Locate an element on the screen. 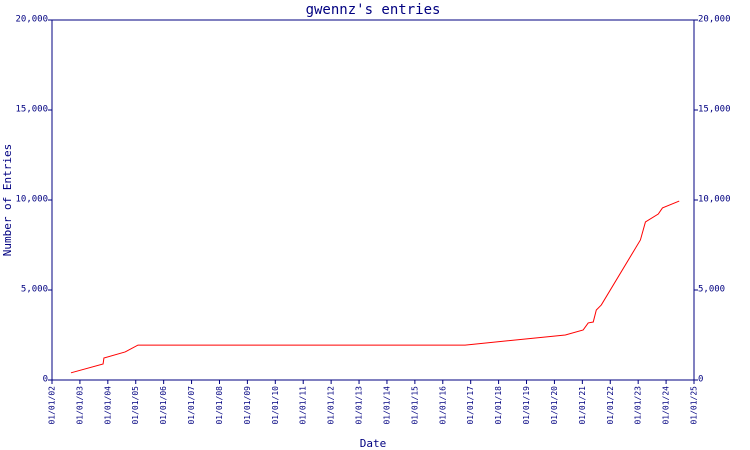 The width and height of the screenshot is (750, 450). x-tick-label: 01/01/14 is located at coordinates (386, 405).